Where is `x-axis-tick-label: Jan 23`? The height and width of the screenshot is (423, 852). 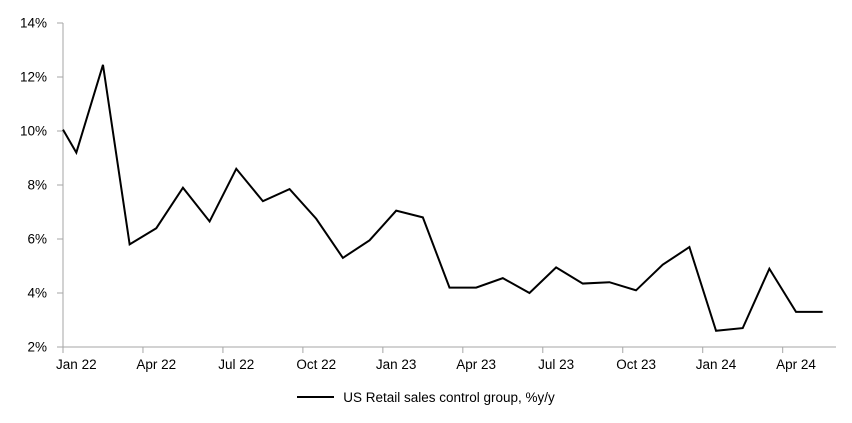 x-axis-tick-label: Jan 23 is located at coordinates (396, 364).